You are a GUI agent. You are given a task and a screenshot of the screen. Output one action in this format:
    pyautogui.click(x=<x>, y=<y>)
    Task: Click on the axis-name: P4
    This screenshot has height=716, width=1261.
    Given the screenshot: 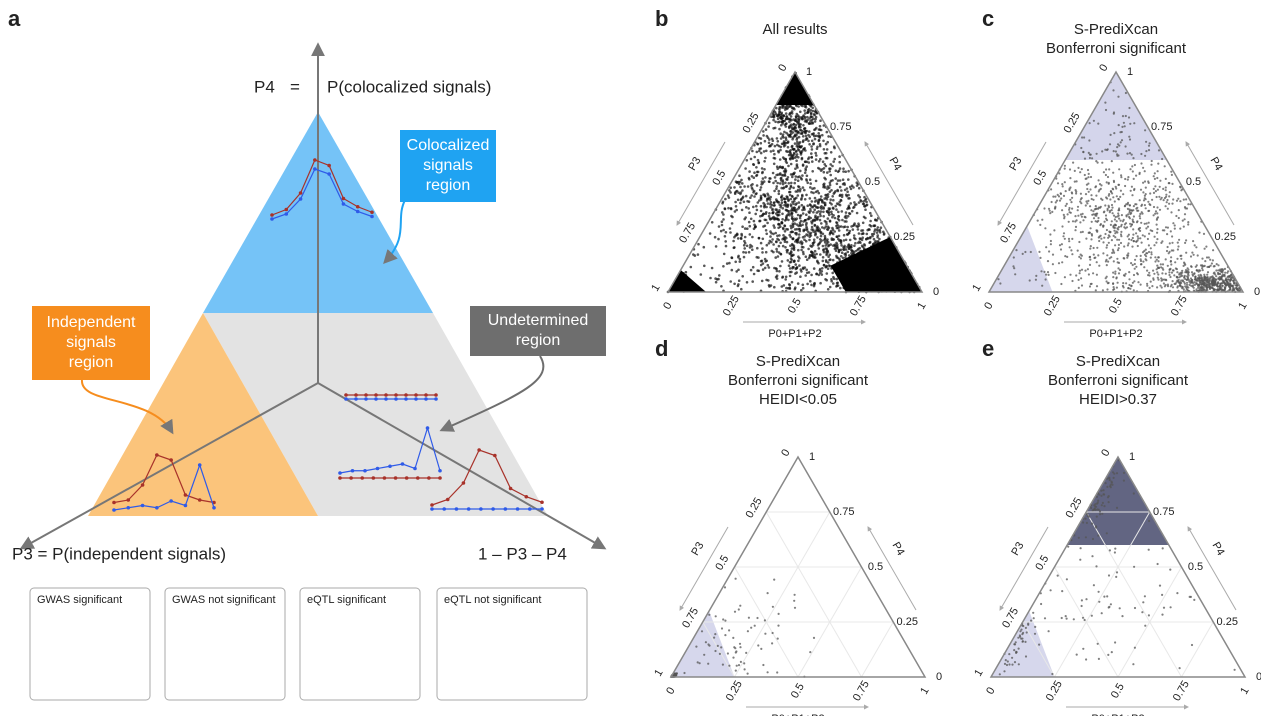 What is the action you would take?
    pyautogui.click(x=264, y=86)
    